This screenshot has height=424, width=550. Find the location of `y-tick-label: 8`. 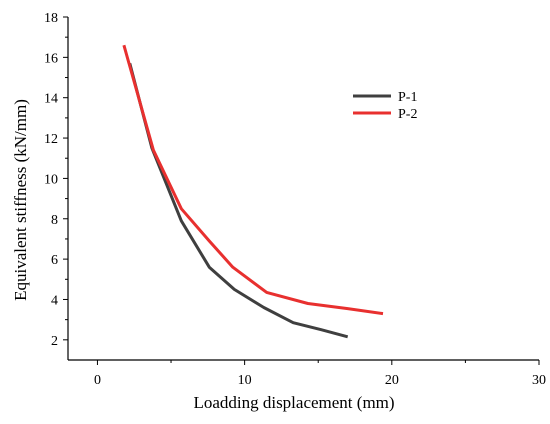

y-tick-label: 8 is located at coordinates (54, 220).